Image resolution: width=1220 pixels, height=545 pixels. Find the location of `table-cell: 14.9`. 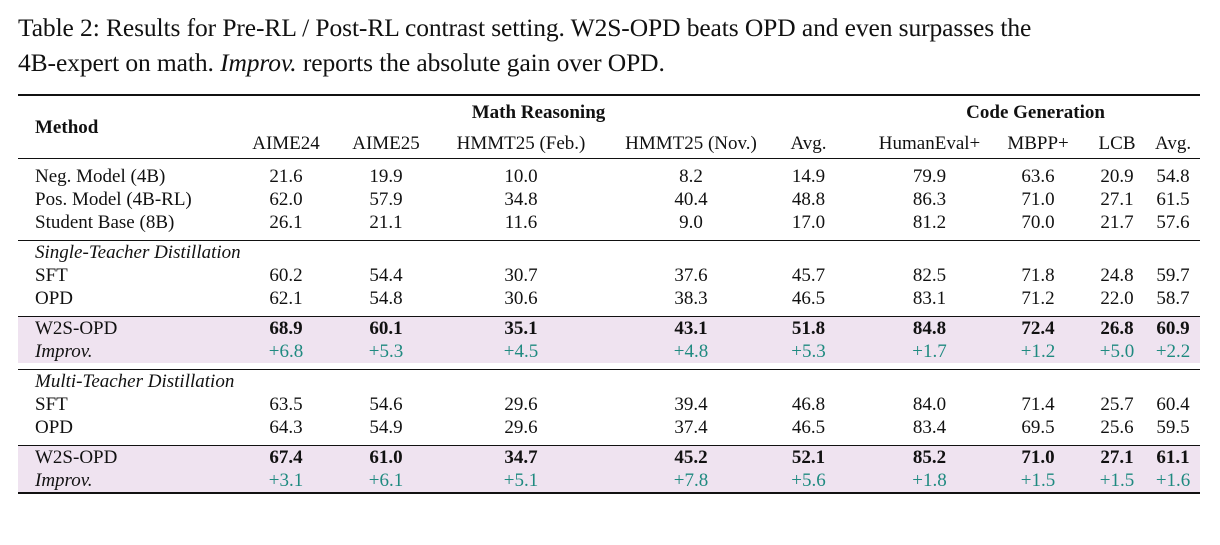

table-cell: 14.9 is located at coordinates (808, 176).